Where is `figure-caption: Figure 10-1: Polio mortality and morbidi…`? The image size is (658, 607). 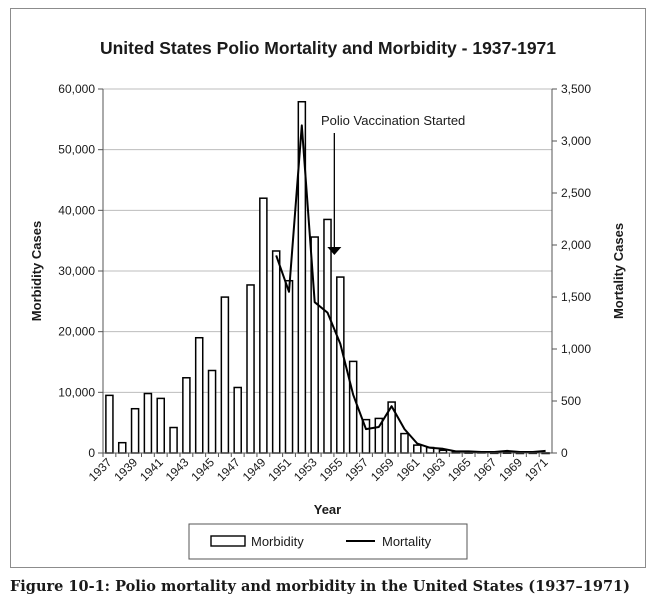 figure-caption: Figure 10-1: Polio mortality and morbidi… is located at coordinates (320, 586).